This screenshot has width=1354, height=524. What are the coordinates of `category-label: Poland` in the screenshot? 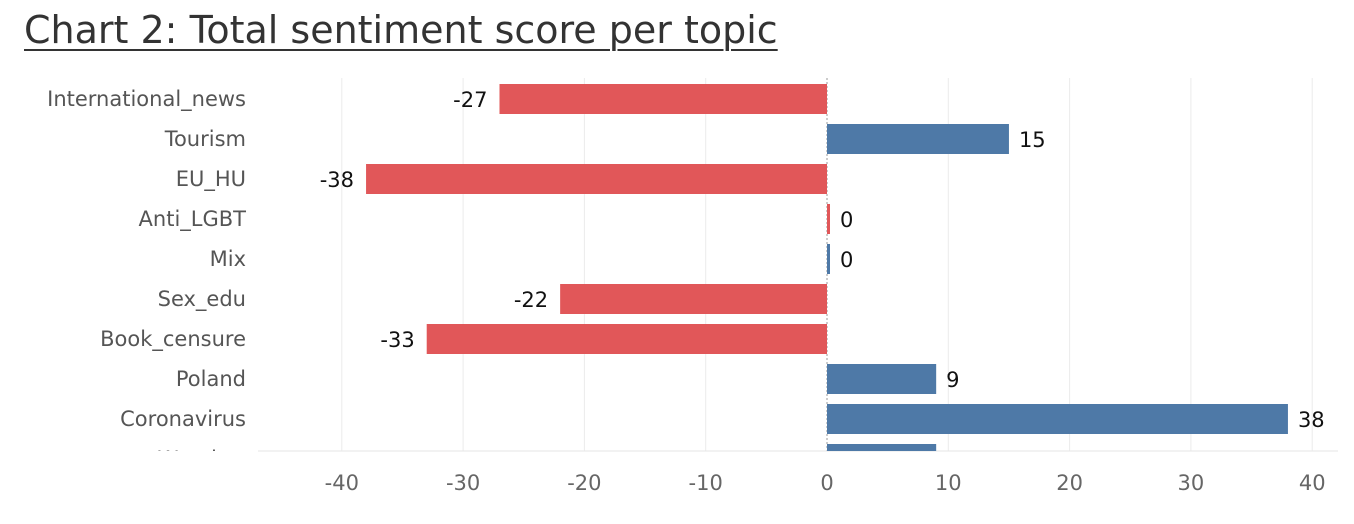 It's located at (211, 379).